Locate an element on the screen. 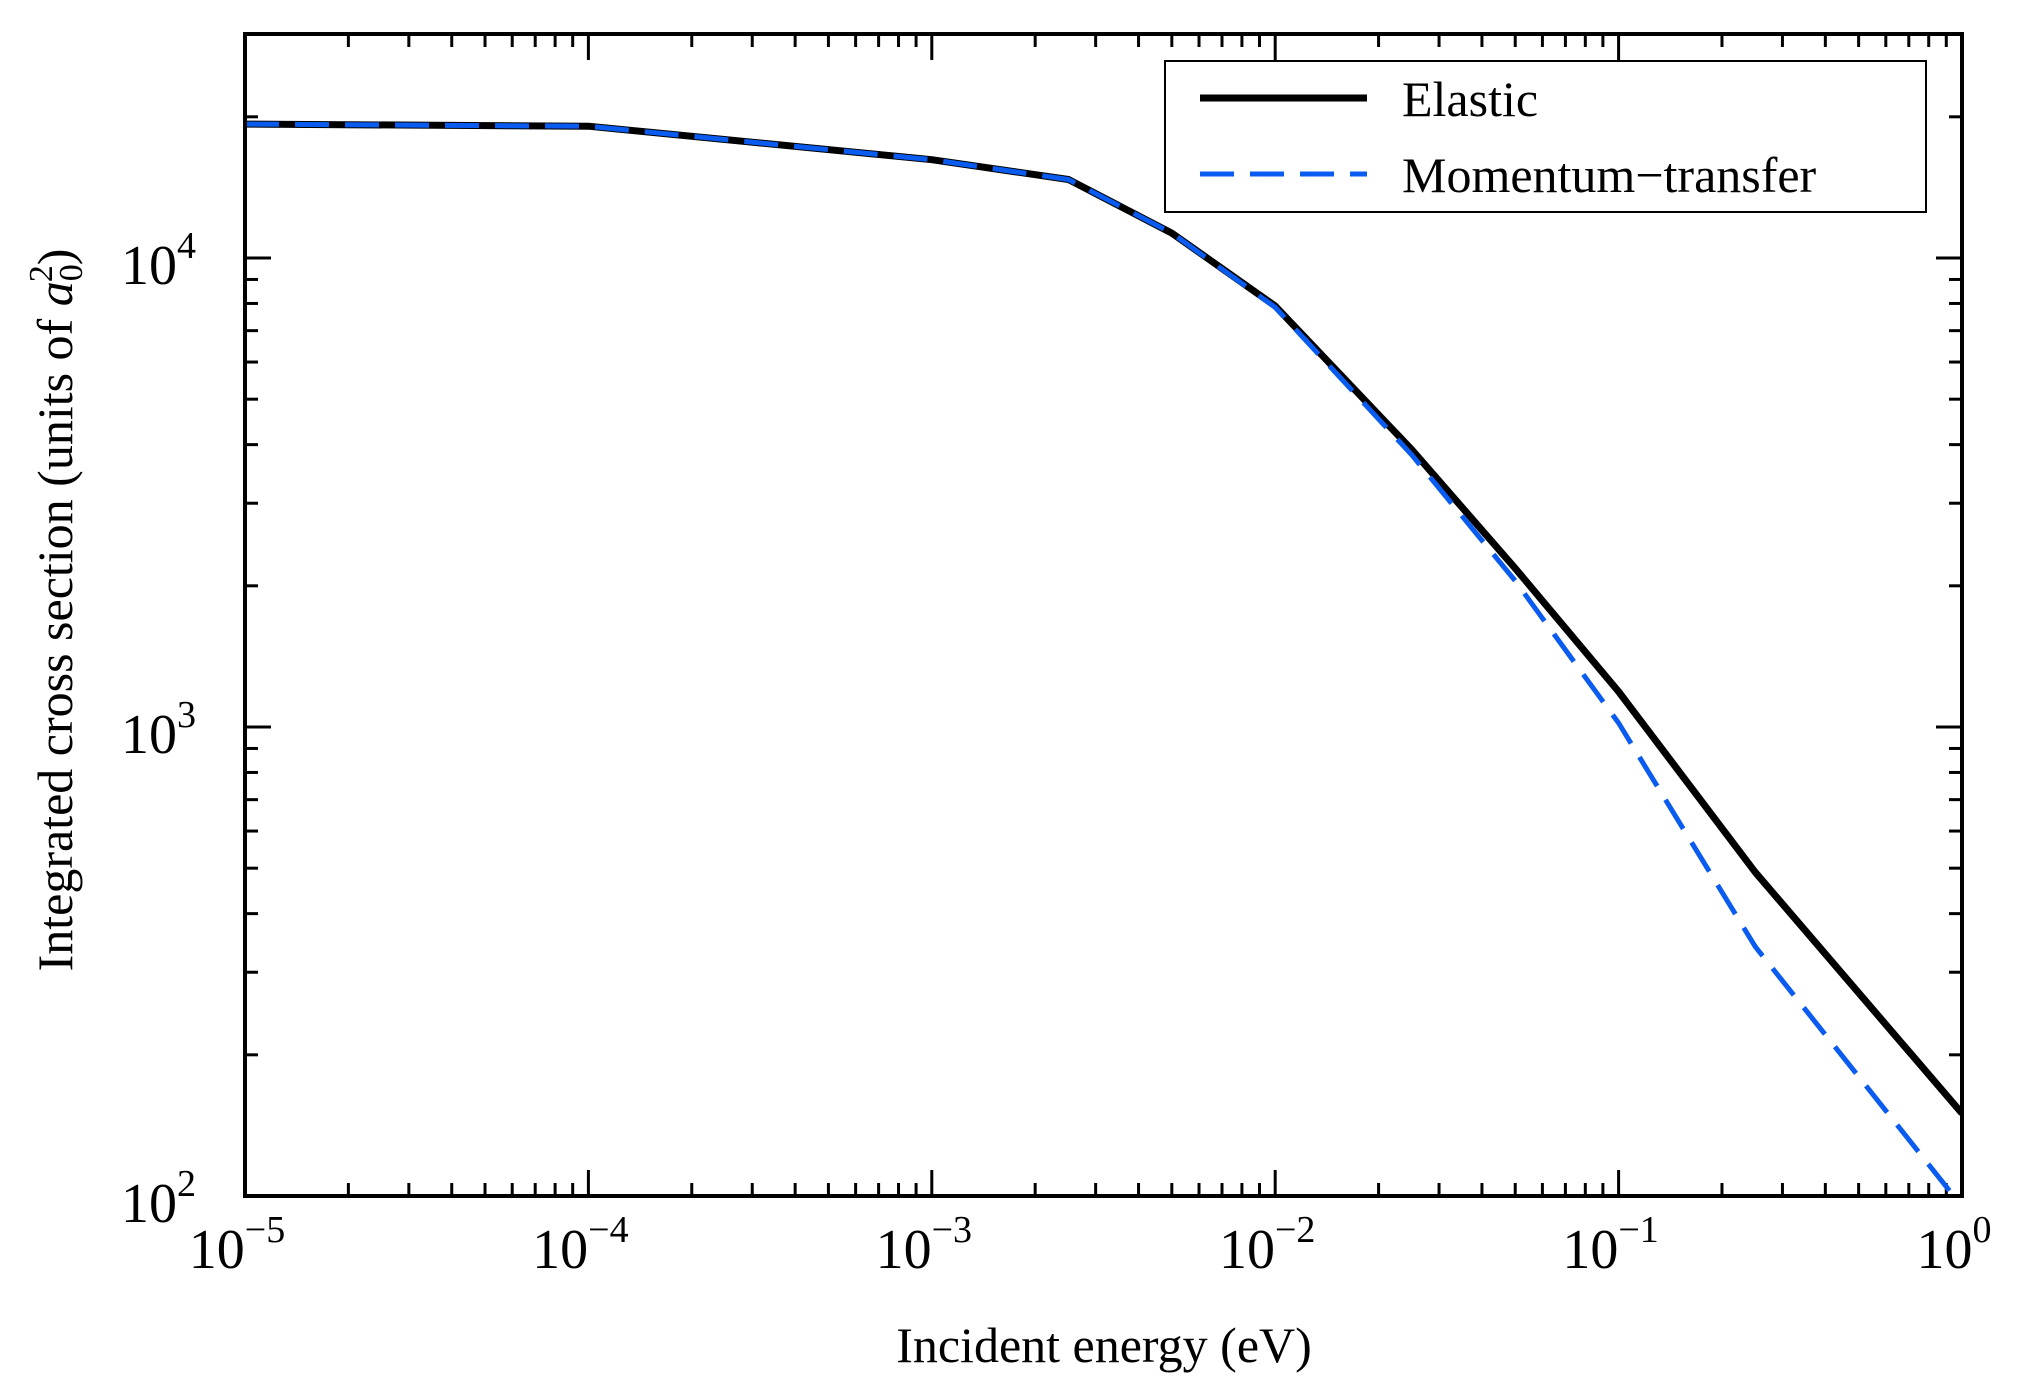  x-tick-labels: 10⁻⁵ 10⁻⁴ 10⁻³ 10⁻² 10⁻¹ 10⁰ is located at coordinates (1090, 1245).